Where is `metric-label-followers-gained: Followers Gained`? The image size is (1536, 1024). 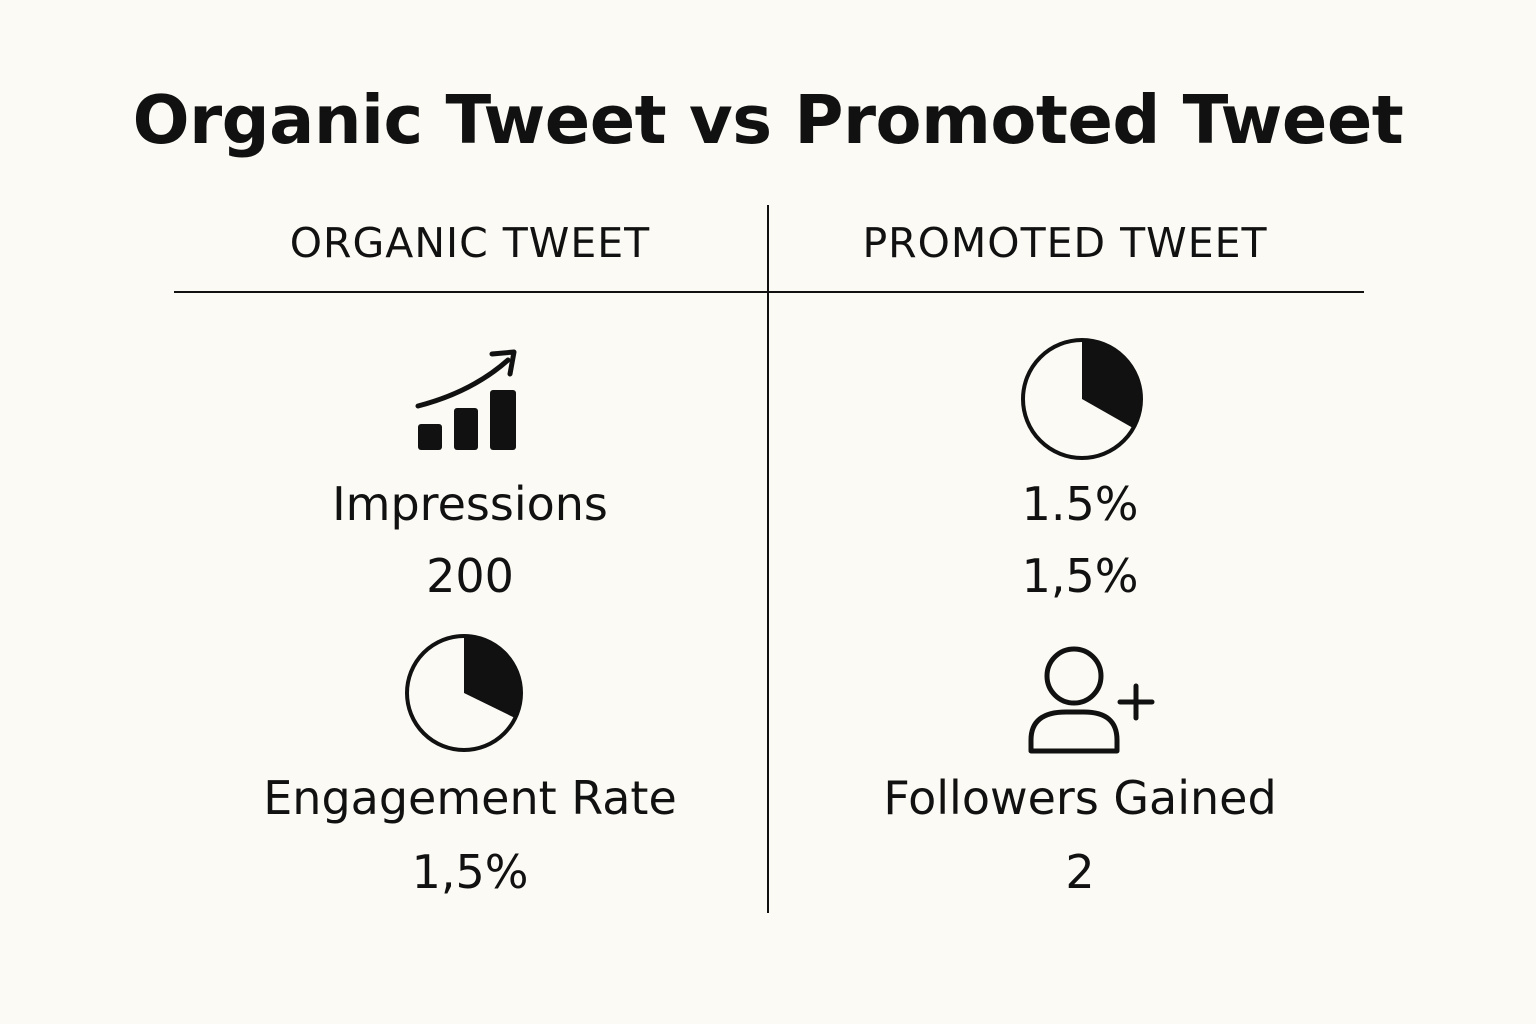 metric-label-followers-gained: Followers Gained is located at coordinates (1080, 798).